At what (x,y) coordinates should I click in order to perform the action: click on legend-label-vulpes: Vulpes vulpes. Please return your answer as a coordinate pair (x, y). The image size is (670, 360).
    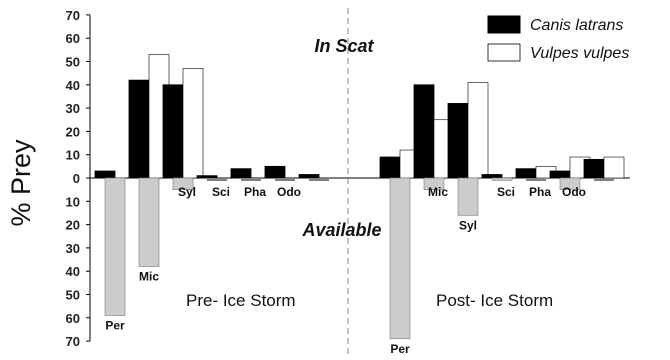
    Looking at the image, I should click on (579, 53).